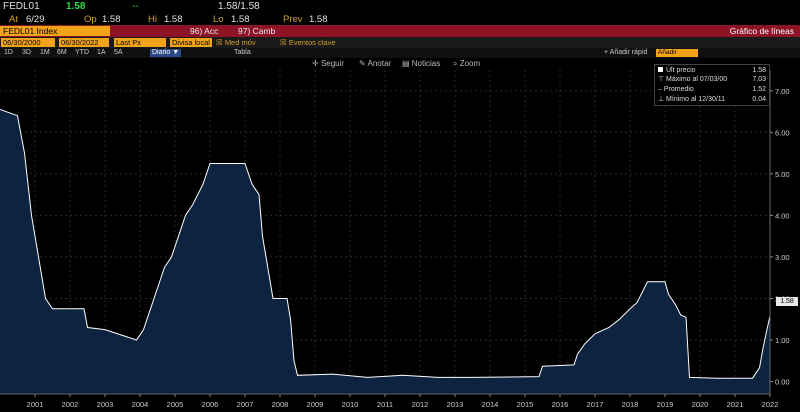  Describe the element at coordinates (101, 52) in the screenshot. I see `period-1a: 1A` at that location.